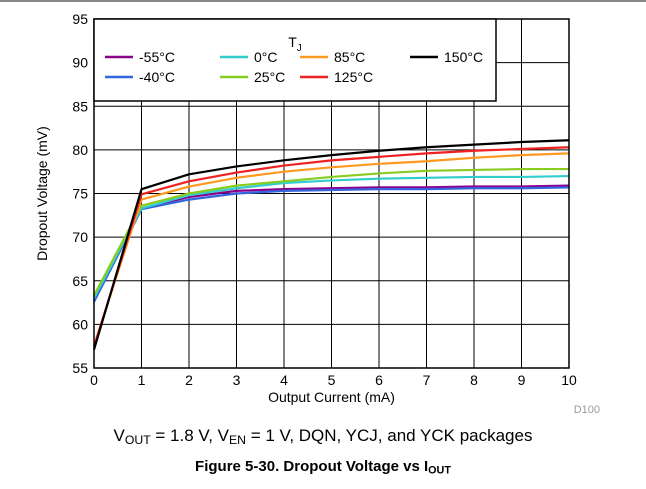  What do you see at coordinates (389, 435) in the screenshot?
I see `caption-part2: = 1 V, DQN, YCJ, and YCK packages` at bounding box center [389, 435].